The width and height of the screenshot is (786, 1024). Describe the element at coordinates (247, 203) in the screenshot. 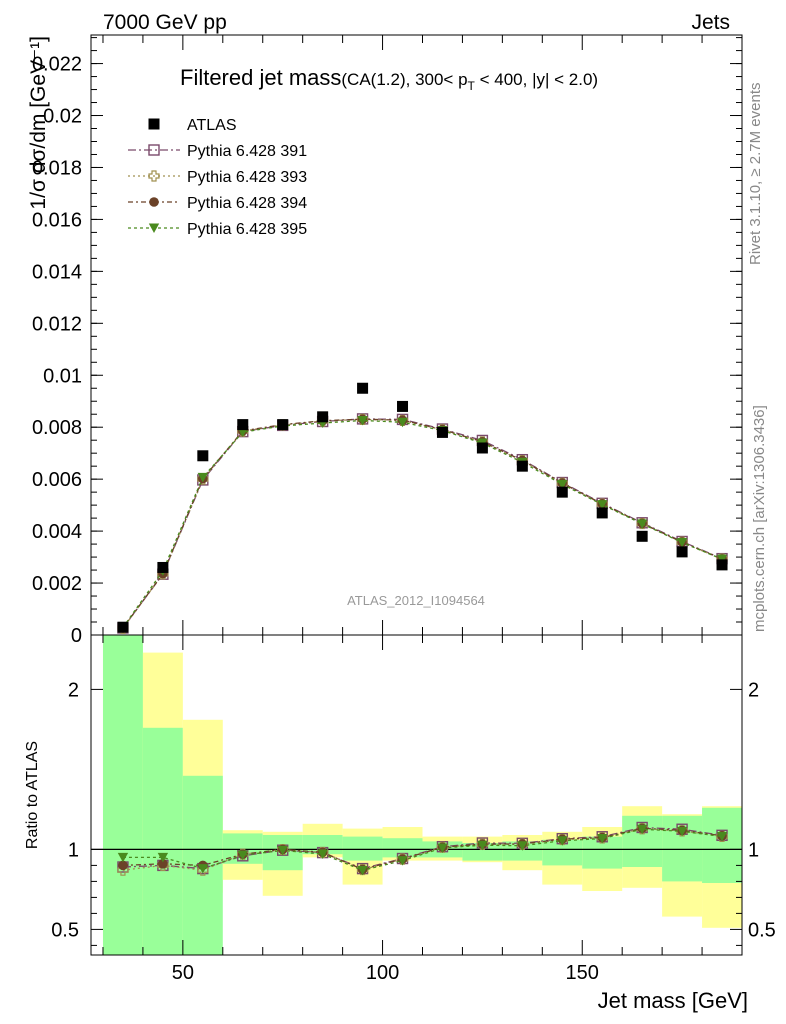

I see `legend-label: Pythia 6.428 394` at that location.